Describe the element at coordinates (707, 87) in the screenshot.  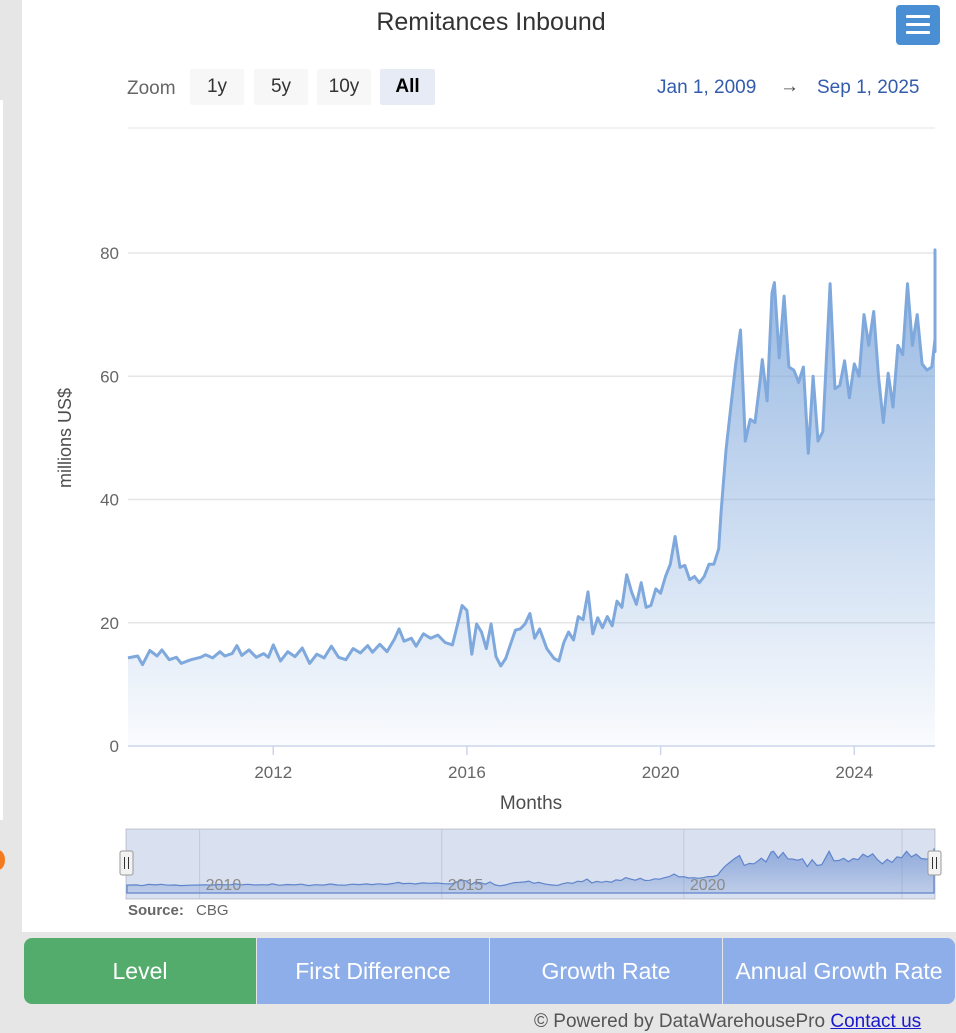
I see `range-from-input: Jan 1, 2009` at that location.